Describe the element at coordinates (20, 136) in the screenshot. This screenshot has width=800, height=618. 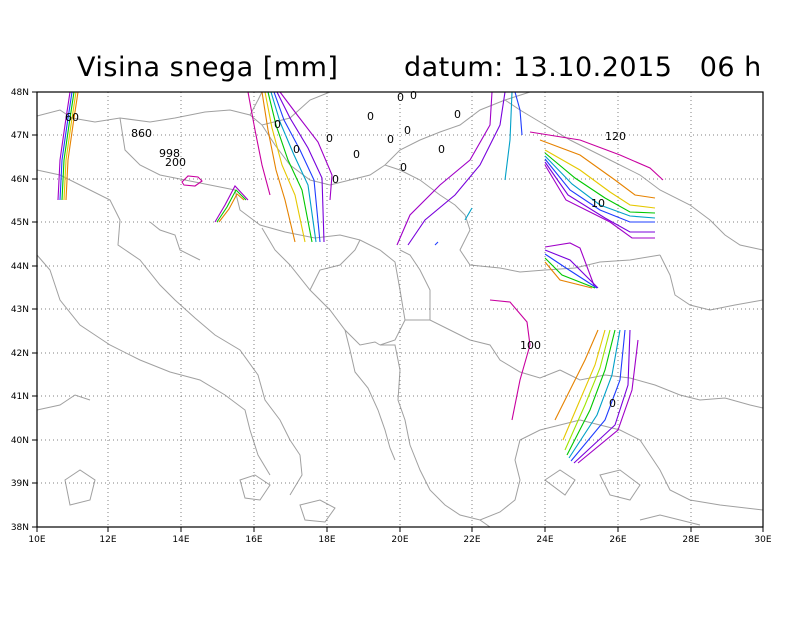
I see `lat-tick-label: 47N` at that location.